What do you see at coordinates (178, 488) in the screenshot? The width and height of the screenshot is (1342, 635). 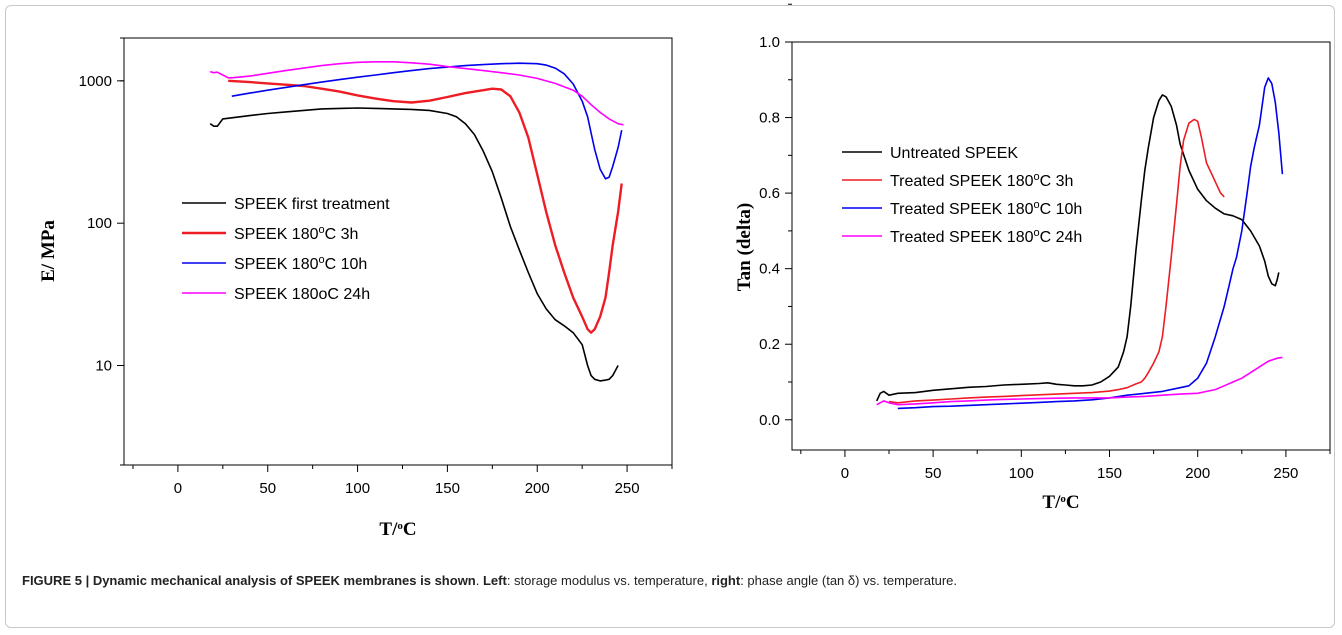 I see `x-tick-label: 0` at bounding box center [178, 488].